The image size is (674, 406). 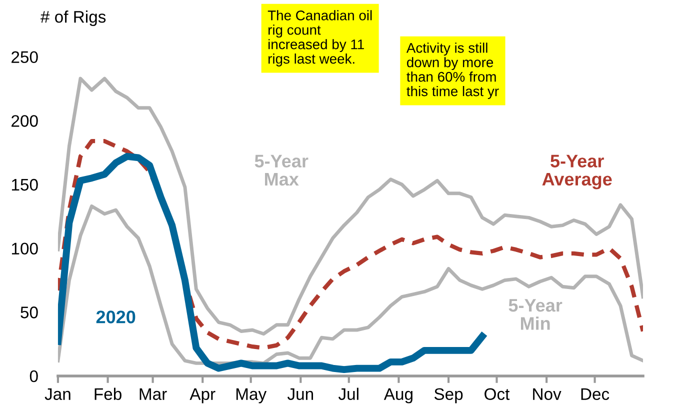 What do you see at coordinates (577, 172) in the screenshot?
I see `text: 5-Year Average` at bounding box center [577, 172].